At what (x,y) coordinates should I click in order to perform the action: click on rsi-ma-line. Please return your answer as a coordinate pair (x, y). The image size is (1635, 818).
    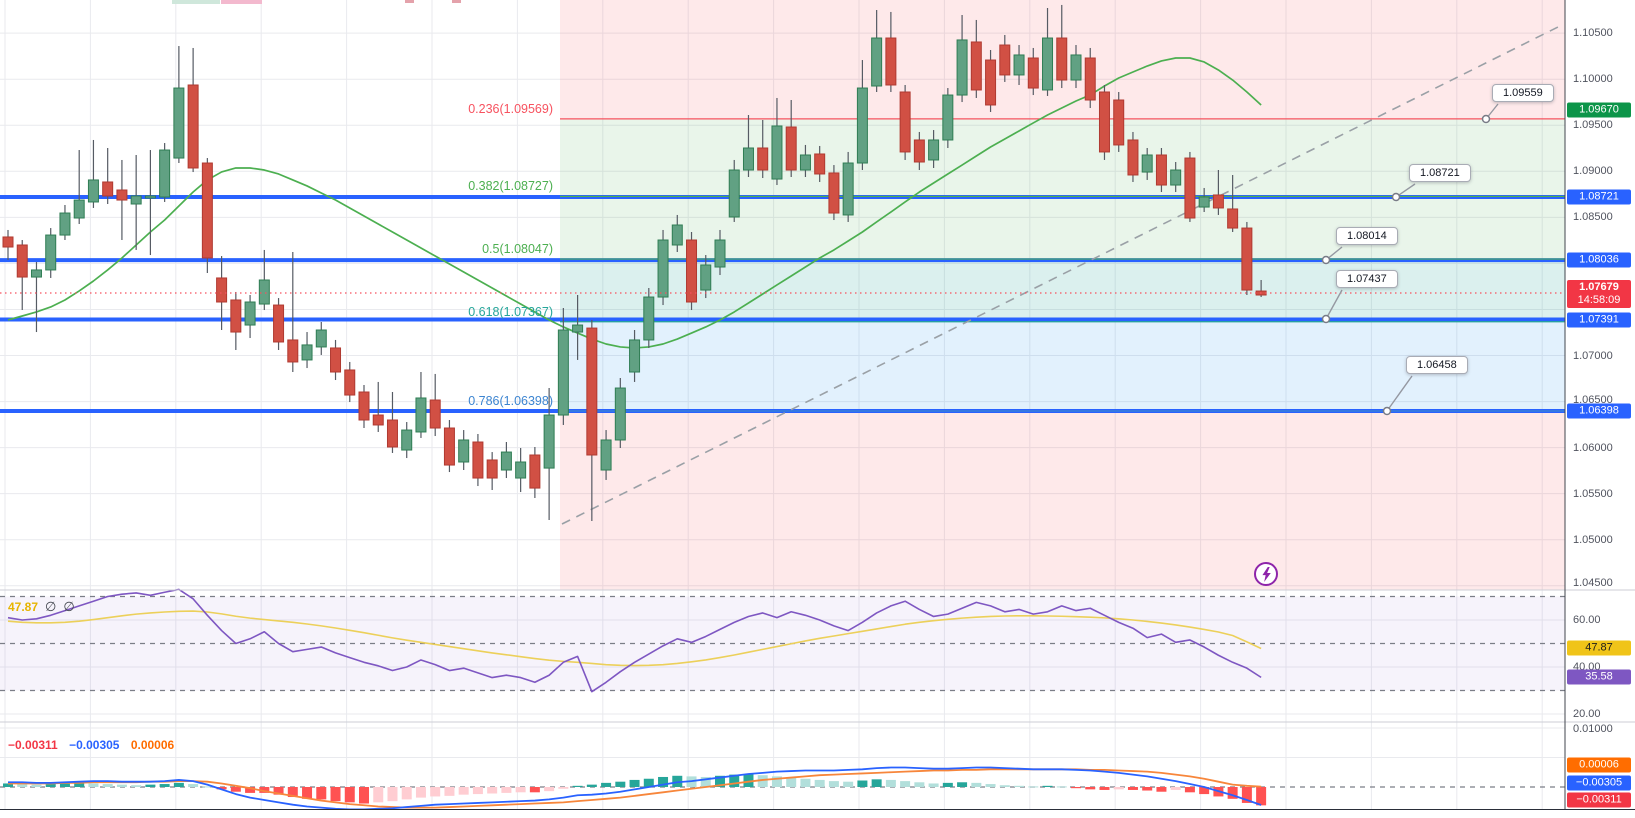
    Looking at the image, I should click on (634, 638).